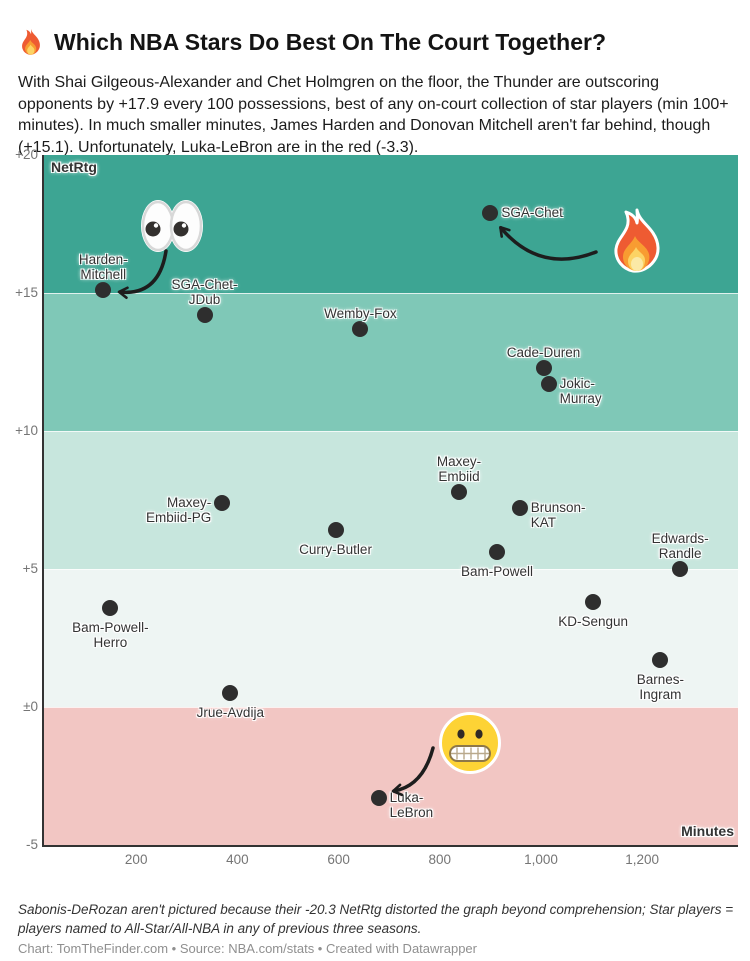 Image resolution: width=750 pixels, height=961 pixels. I want to click on point-label: Luka- LeBron, so click(411, 805).